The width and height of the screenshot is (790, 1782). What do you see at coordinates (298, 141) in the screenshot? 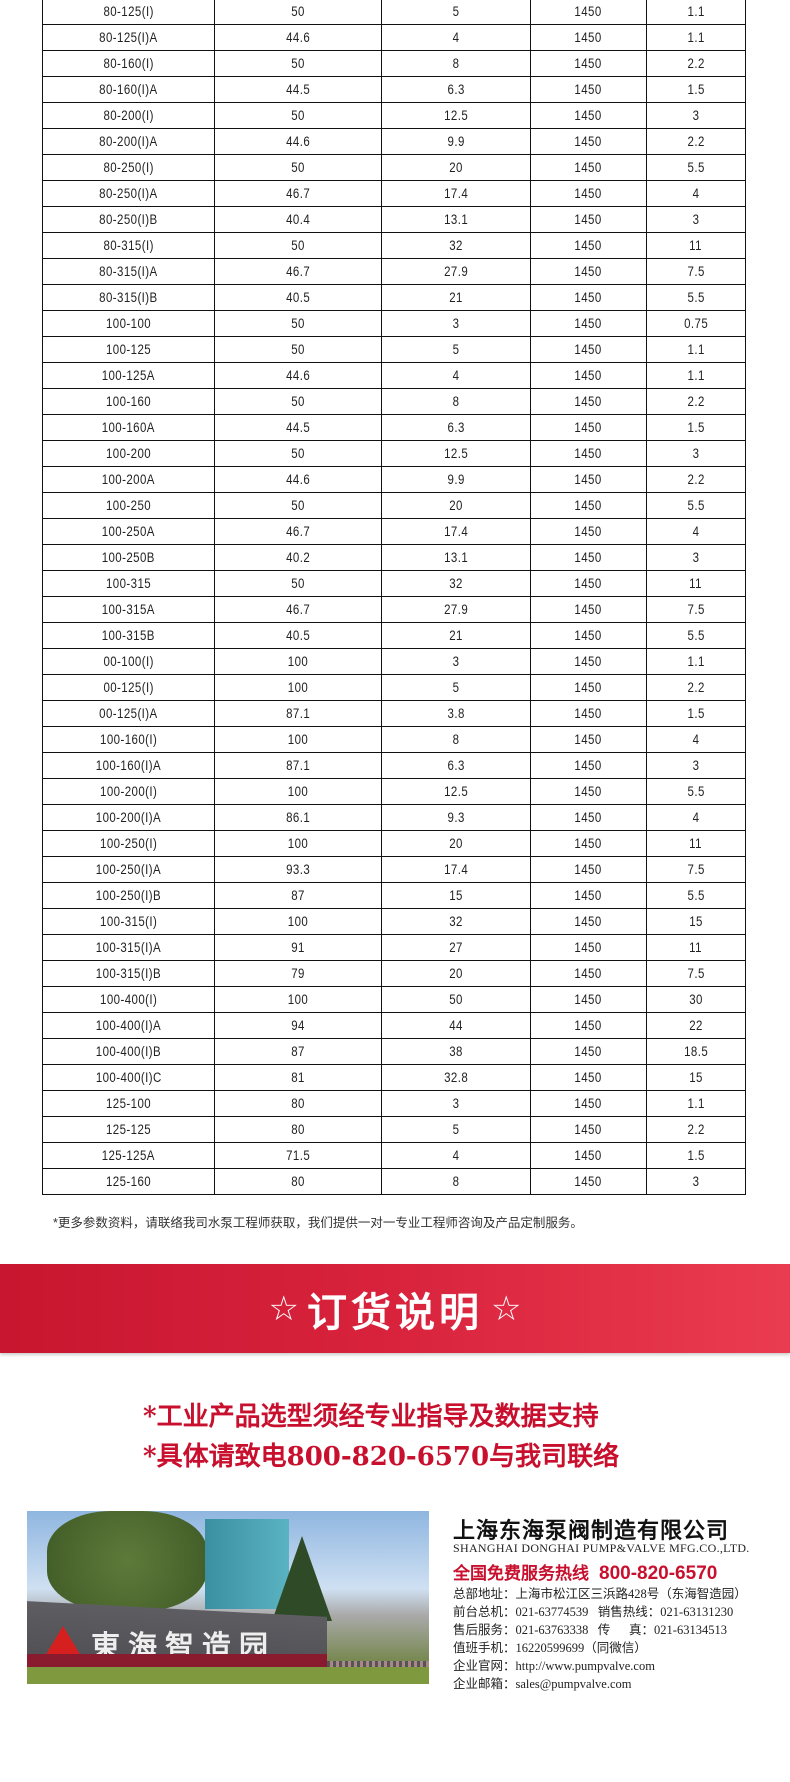
I see `cell-text: 44.6` at bounding box center [298, 141].